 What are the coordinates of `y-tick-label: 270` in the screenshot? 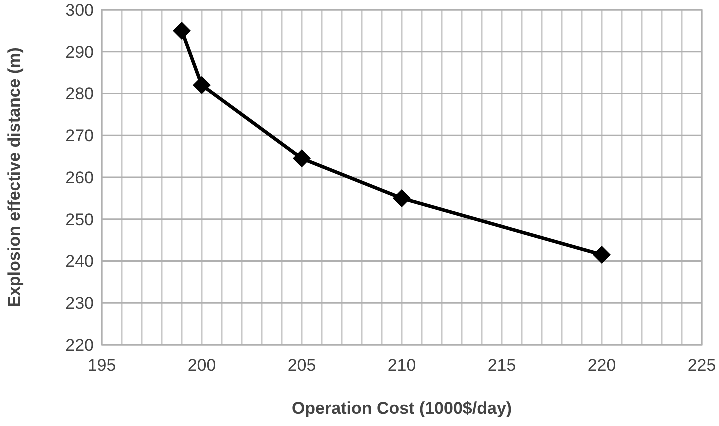 It's located at (80, 136).